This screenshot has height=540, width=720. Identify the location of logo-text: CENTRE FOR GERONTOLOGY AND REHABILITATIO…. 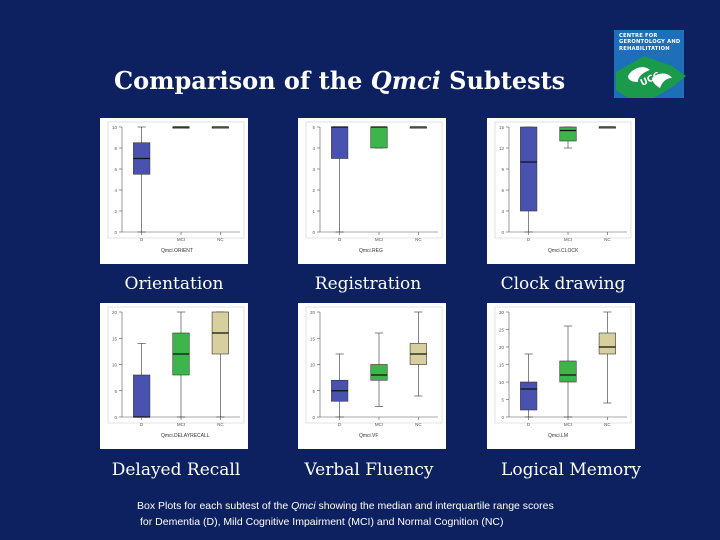
(651, 42).